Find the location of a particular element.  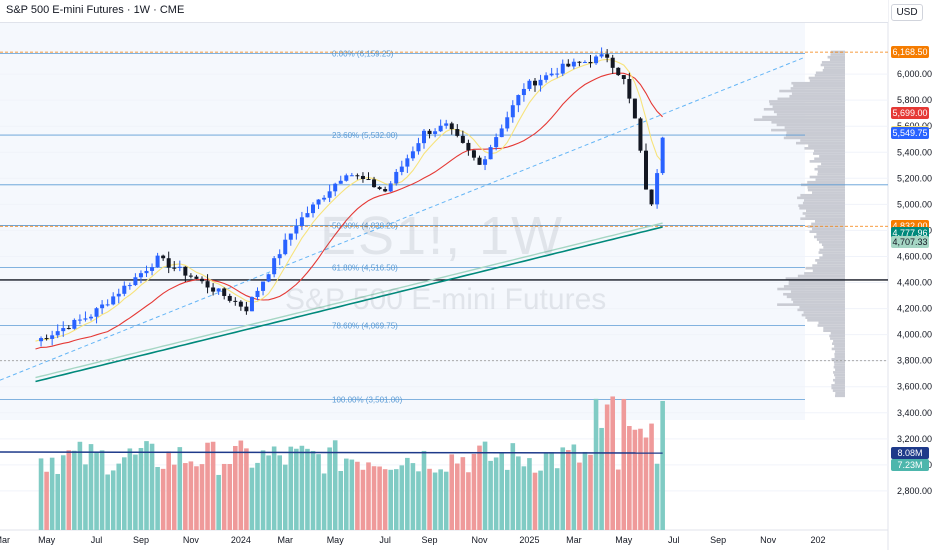

time-tick-label: Nov is located at coordinates (768, 540).